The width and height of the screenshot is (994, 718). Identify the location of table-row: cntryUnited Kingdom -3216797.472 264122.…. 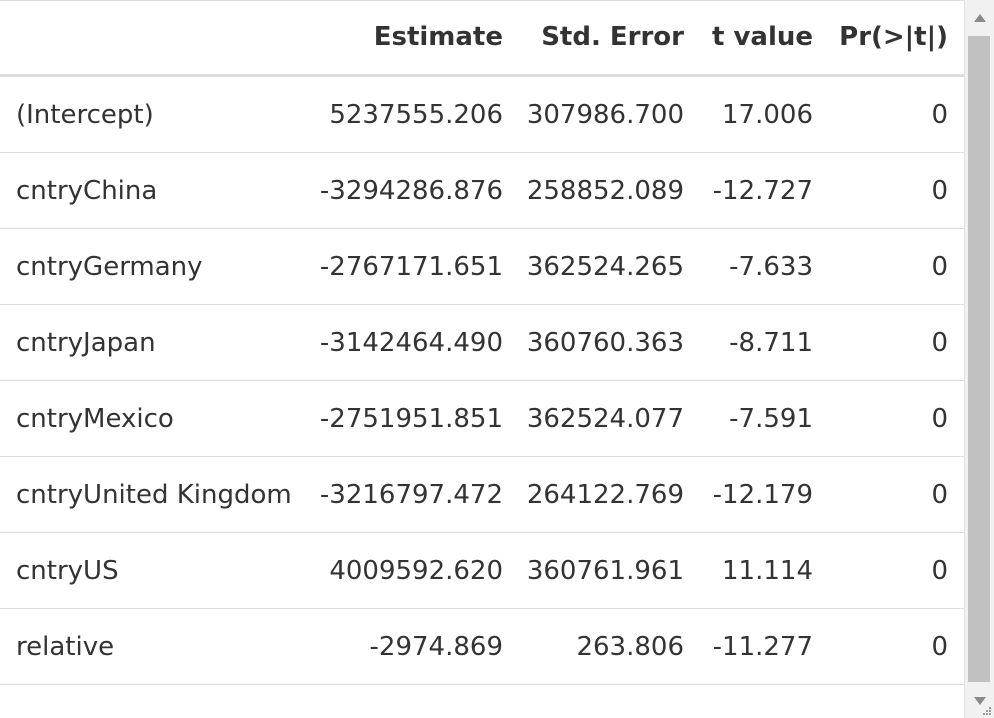
(482, 494).